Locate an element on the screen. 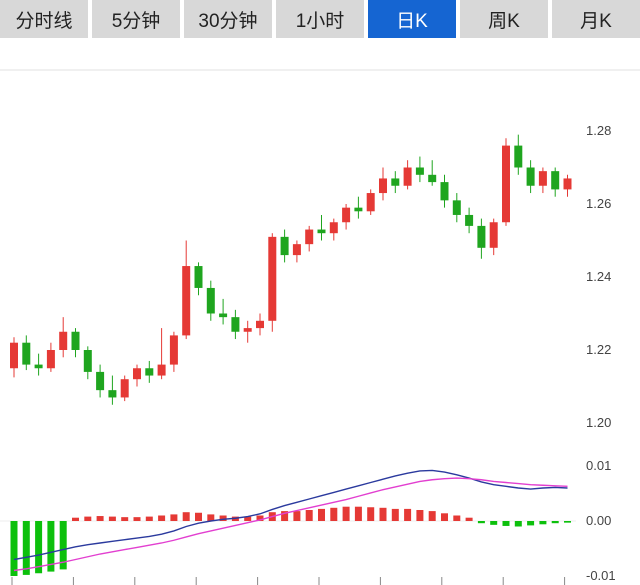 The width and height of the screenshot is (640, 585). price-axis-labels: 1.28 1.26 1.24 1.22 1.20 is located at coordinates (598, 276).